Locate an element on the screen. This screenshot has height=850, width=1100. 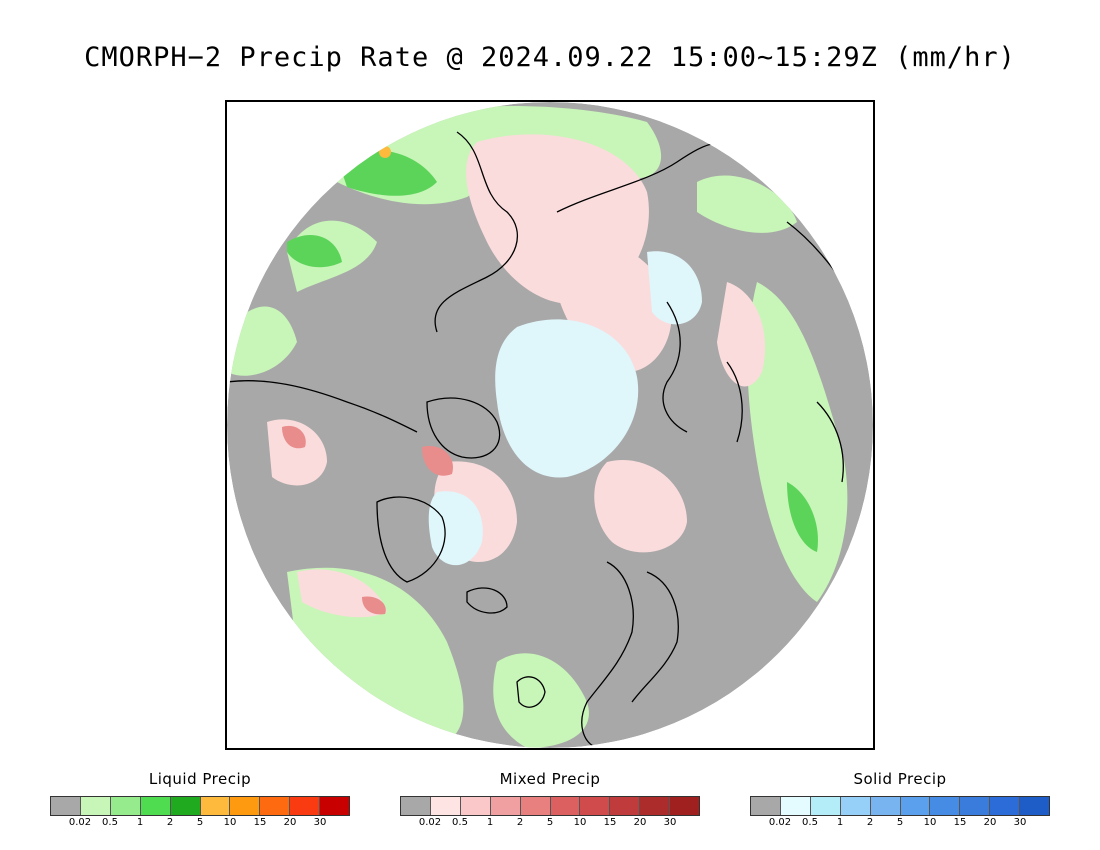
legend-liquid-precip: Liquid Precip 0.02 0.5 1 2 5 10 15 20 30 is located at coordinates (200, 800).